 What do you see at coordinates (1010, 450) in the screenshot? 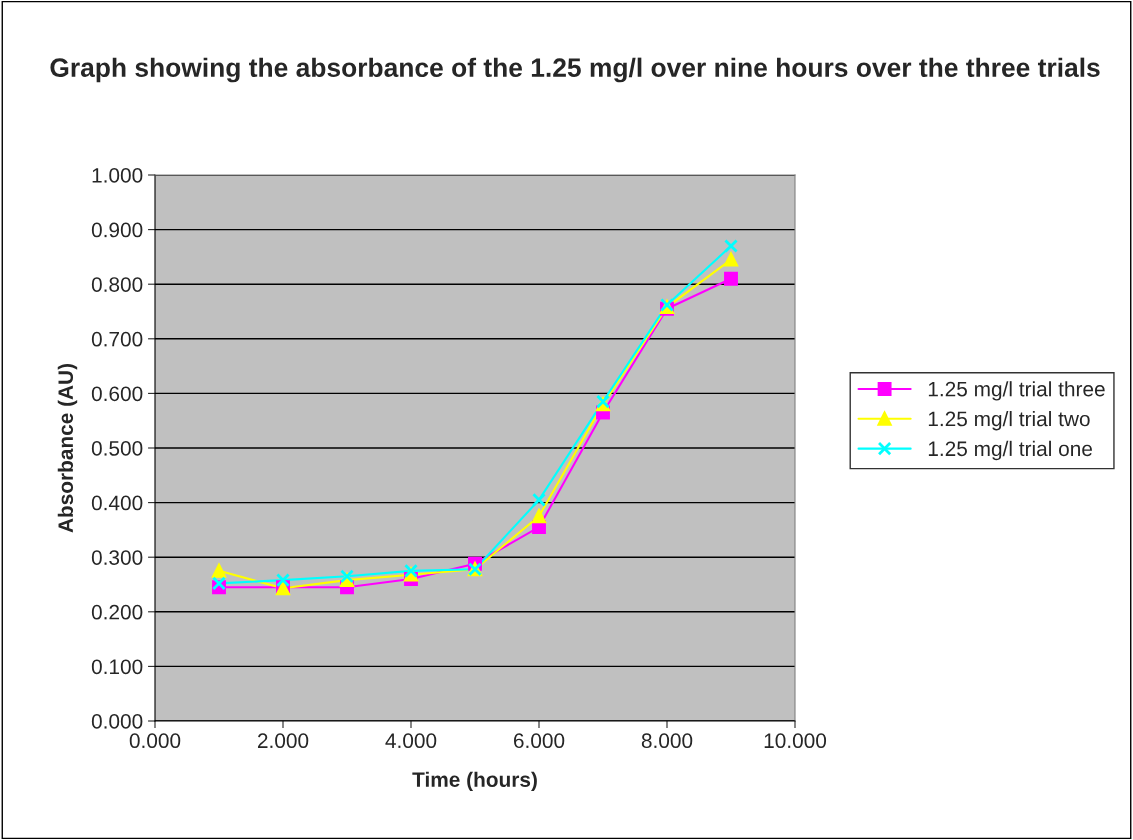
I see `legend-label: 1.25 mg/l trial one` at bounding box center [1010, 450].